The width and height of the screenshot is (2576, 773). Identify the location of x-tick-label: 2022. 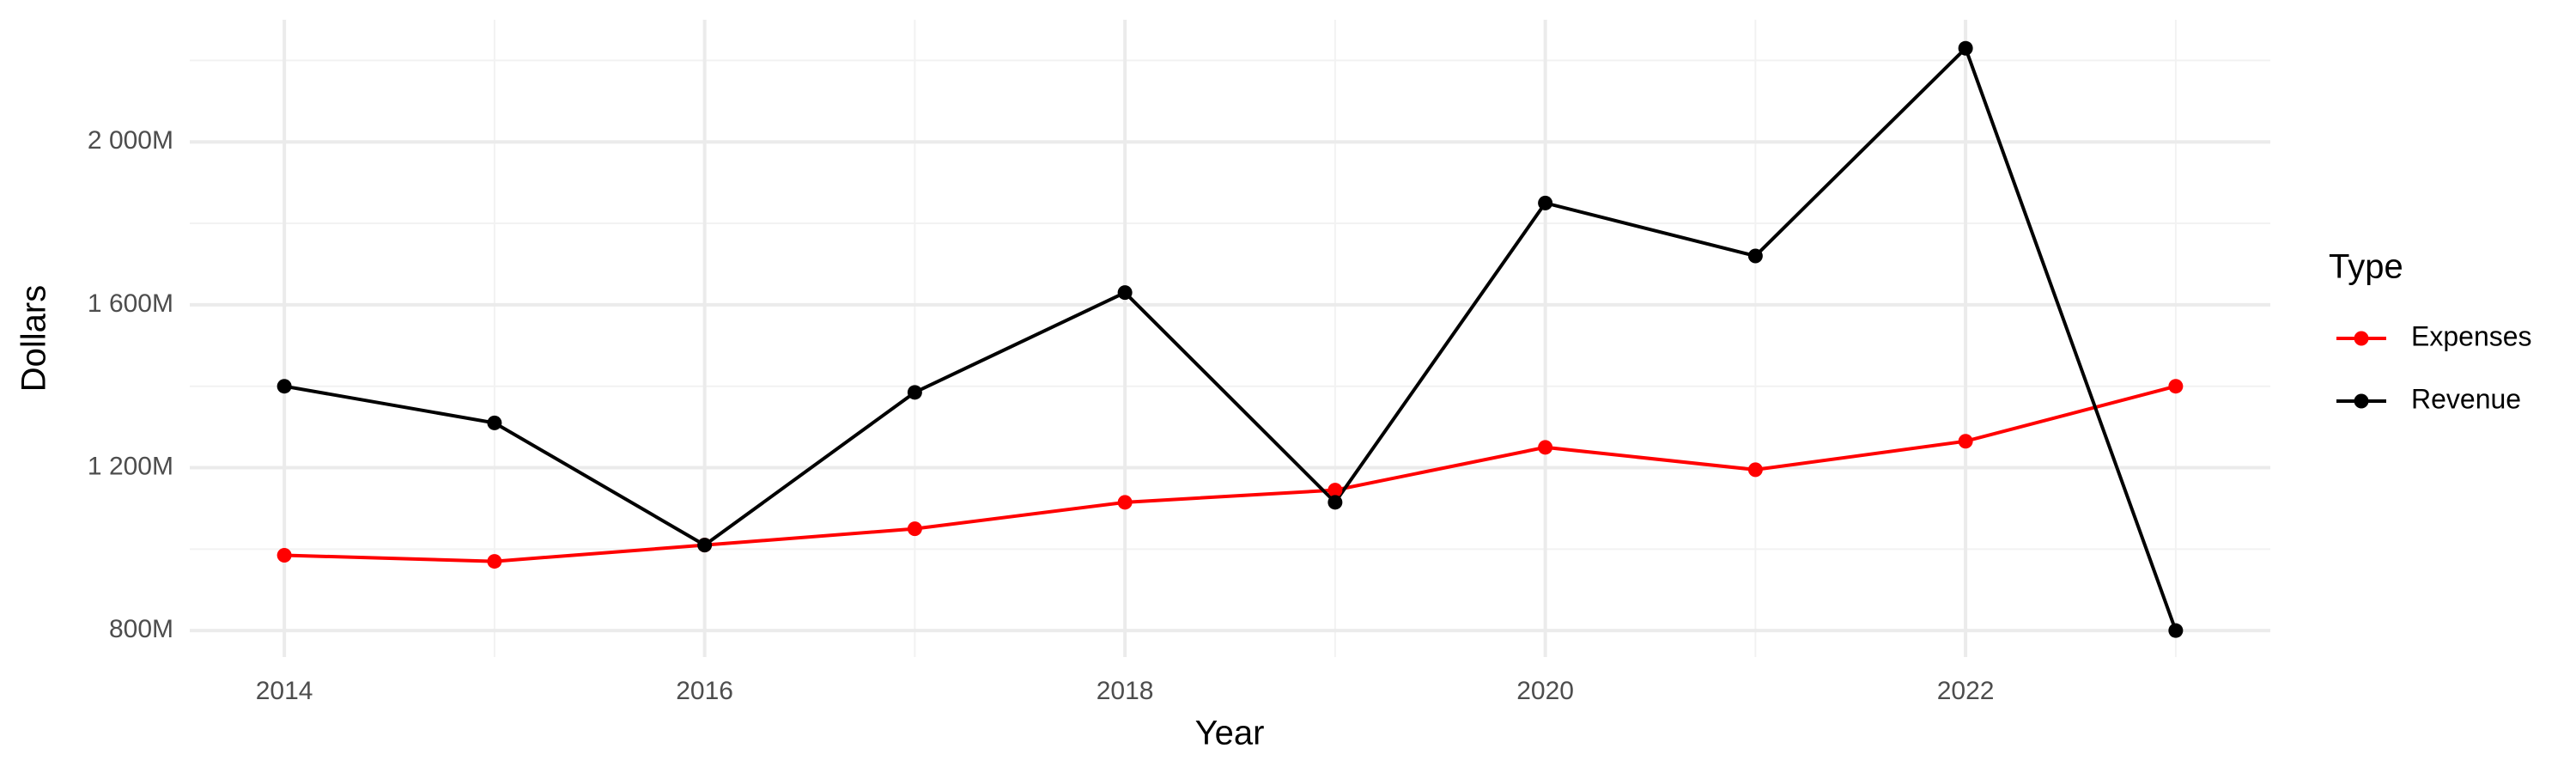
(1966, 691).